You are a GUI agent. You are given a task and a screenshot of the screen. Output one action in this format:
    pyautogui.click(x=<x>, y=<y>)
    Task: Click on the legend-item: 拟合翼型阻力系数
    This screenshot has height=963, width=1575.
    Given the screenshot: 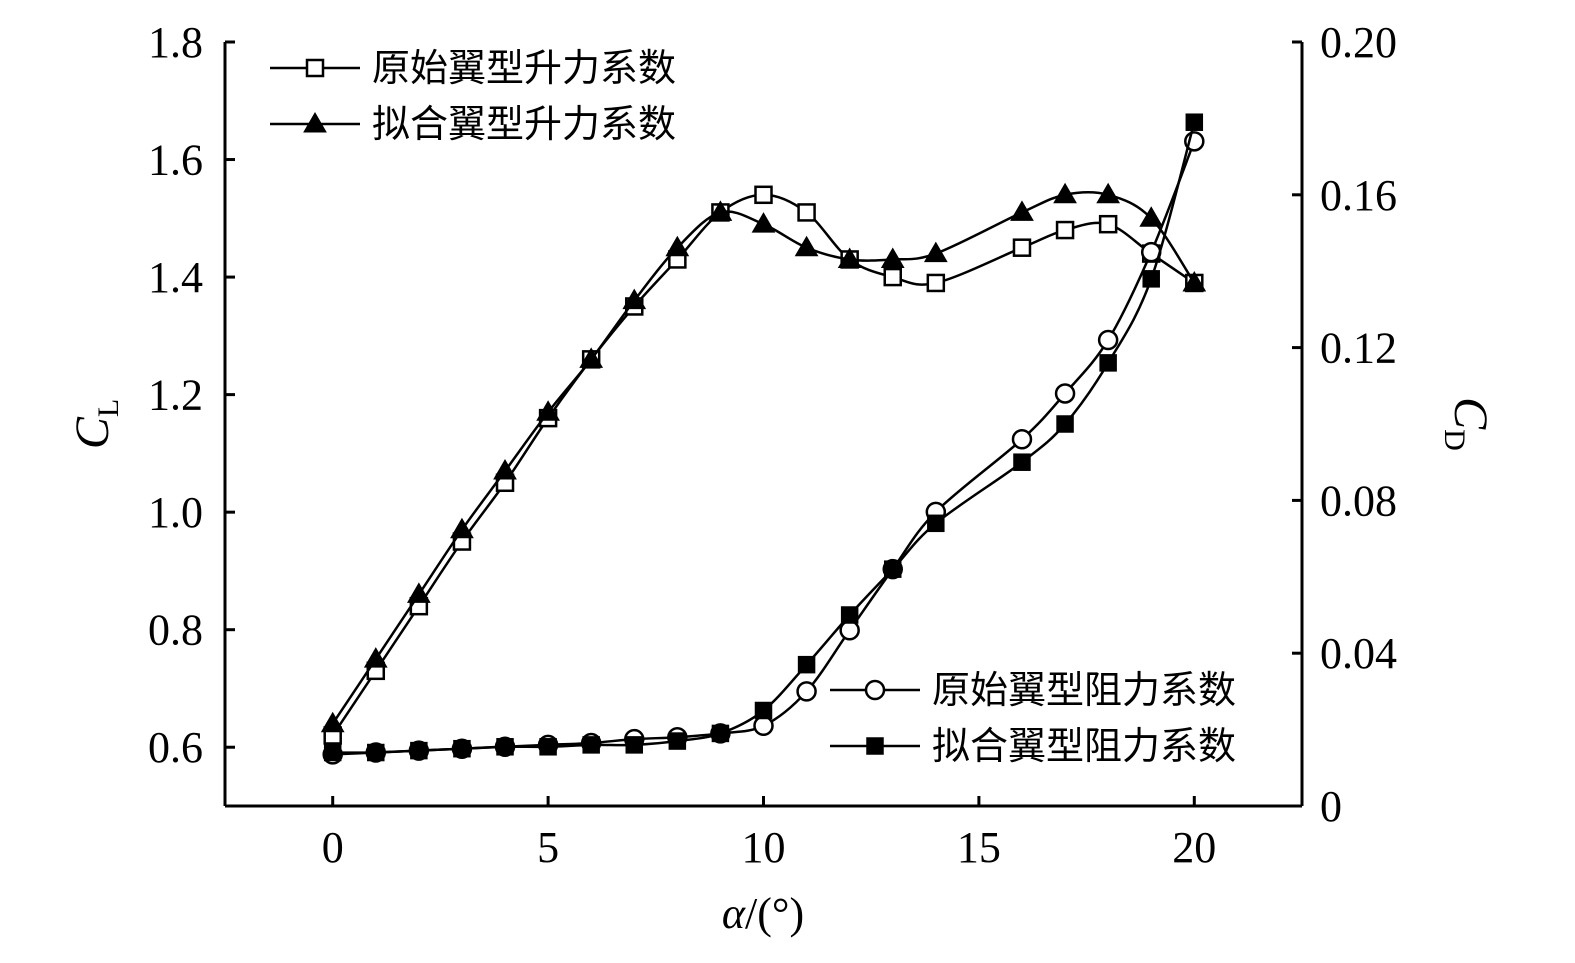 What is the action you would take?
    pyautogui.click(x=1033, y=746)
    